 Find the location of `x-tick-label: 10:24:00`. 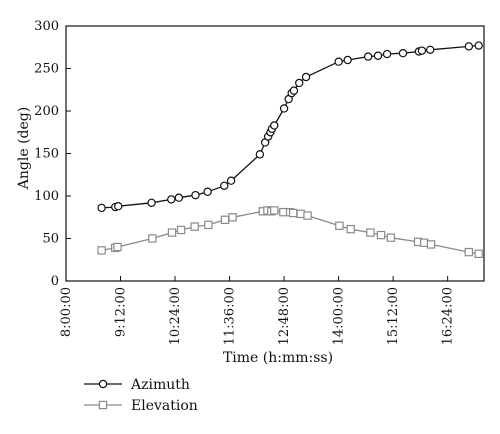

x-tick-label: 10:24:00 is located at coordinates (175, 316).